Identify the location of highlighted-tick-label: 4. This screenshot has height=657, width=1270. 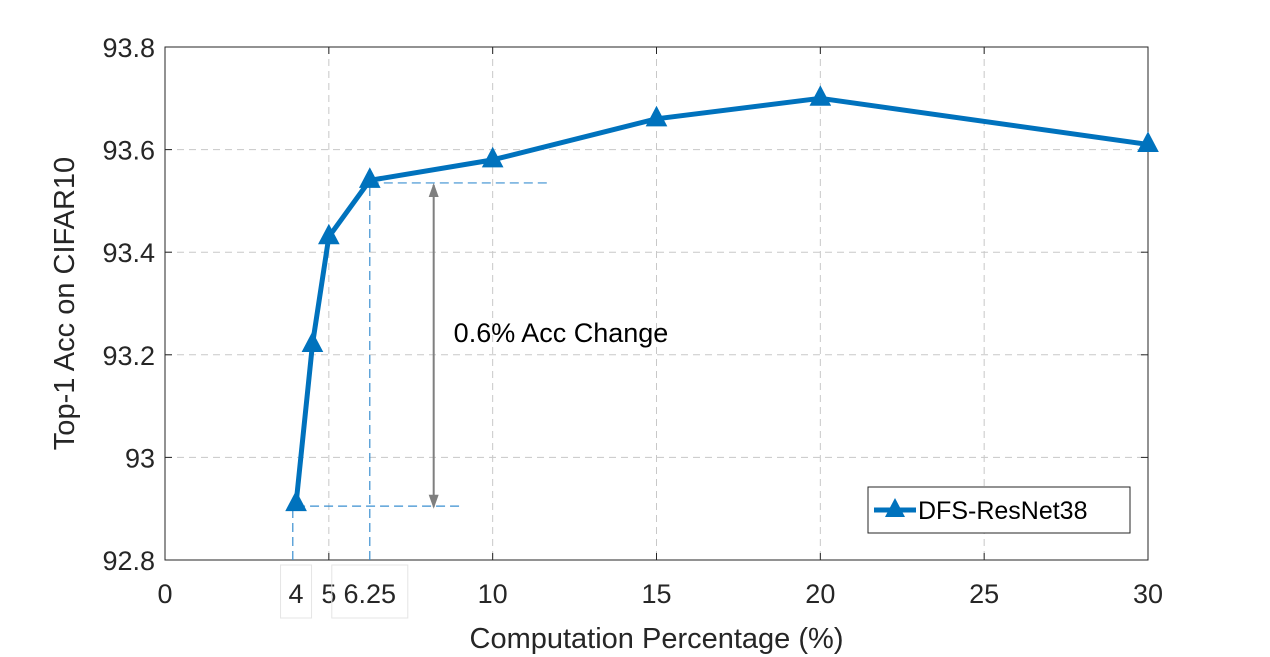
(296, 594).